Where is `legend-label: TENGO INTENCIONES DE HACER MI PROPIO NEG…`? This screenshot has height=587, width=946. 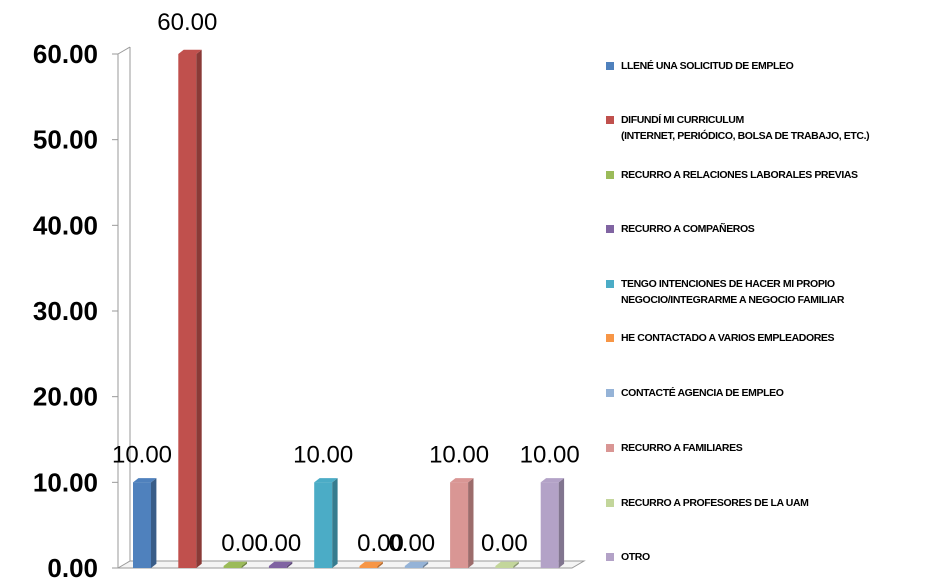 legend-label: TENGO INTENCIONES DE HACER MI PROPIO NEG… is located at coordinates (733, 292).